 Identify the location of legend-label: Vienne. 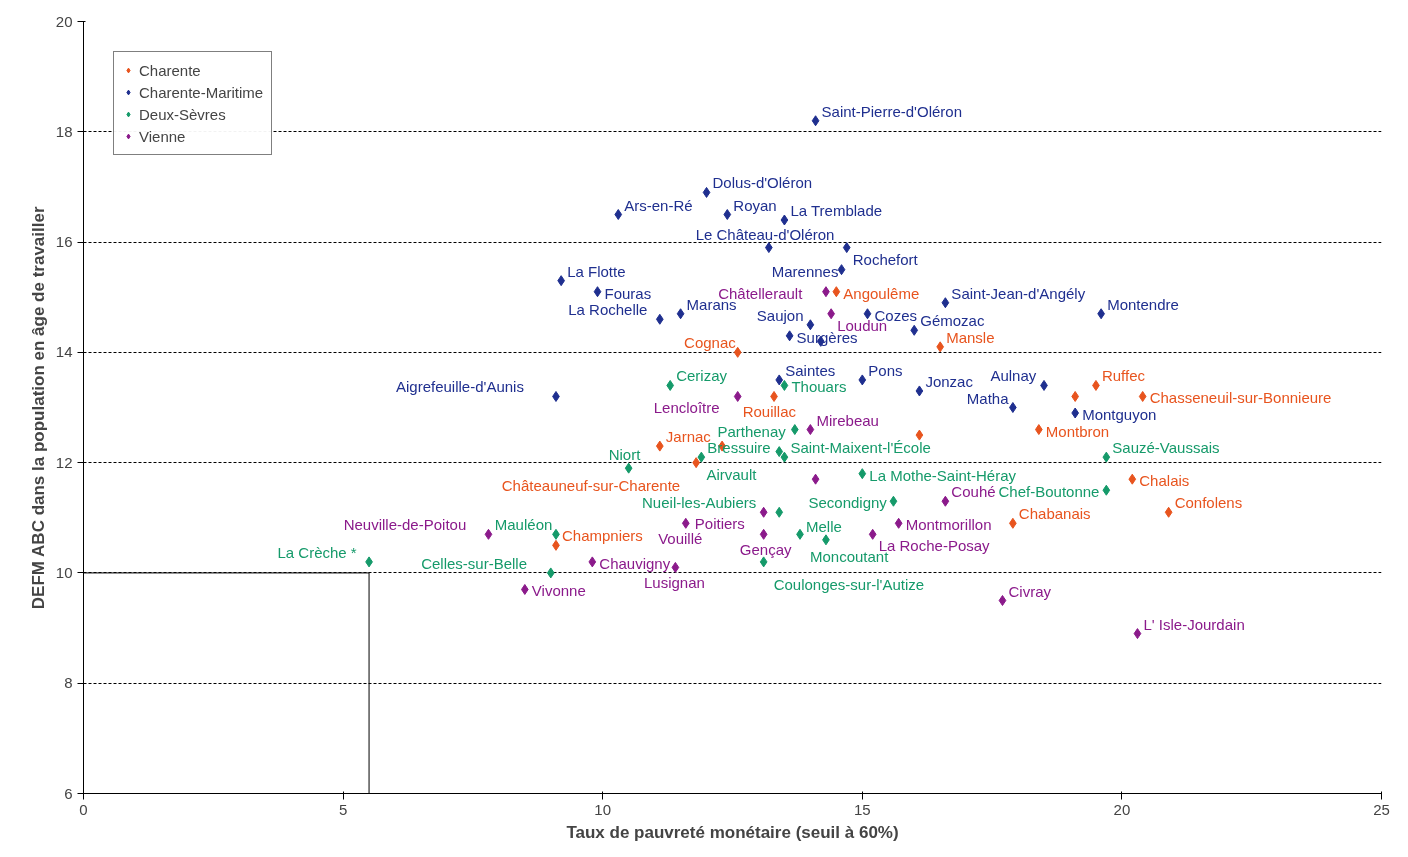
(162, 136).